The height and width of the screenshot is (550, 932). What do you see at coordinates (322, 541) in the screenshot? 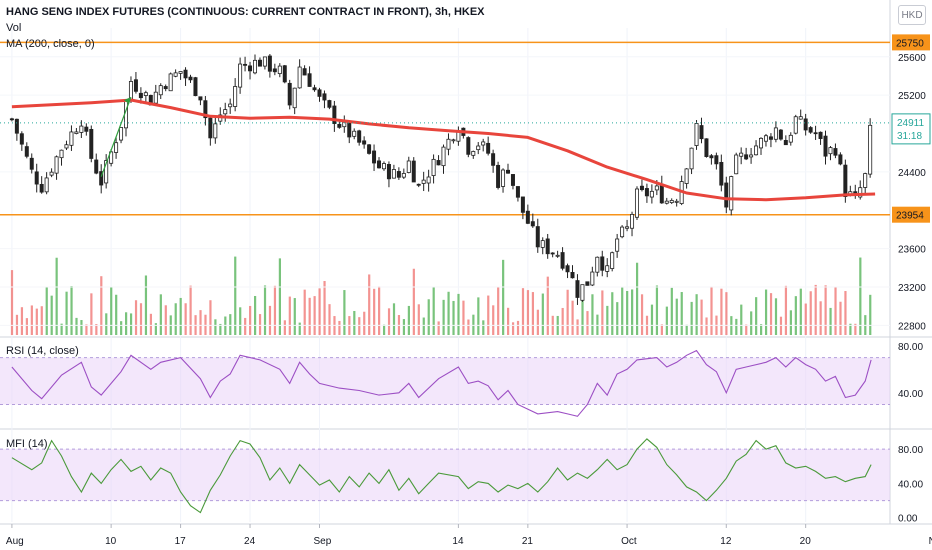
I see `x-tick-label: Sep` at bounding box center [322, 541].